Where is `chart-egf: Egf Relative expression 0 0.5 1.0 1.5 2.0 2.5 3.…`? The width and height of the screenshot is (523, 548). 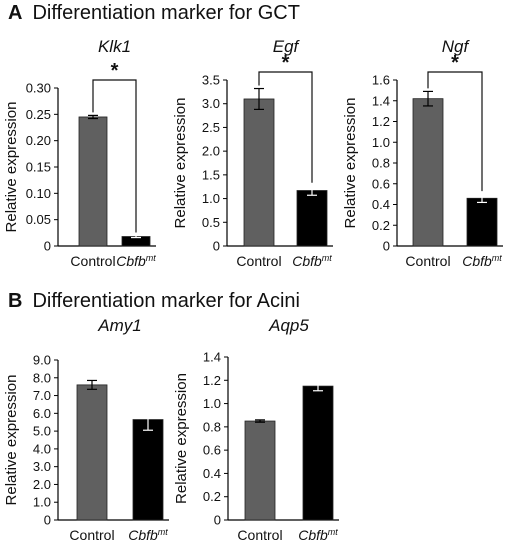
chart-egf: Egf Relative expression 0 0.5 1.0 1.5 2.0 2.5 3.… is located at coordinates (252, 153).